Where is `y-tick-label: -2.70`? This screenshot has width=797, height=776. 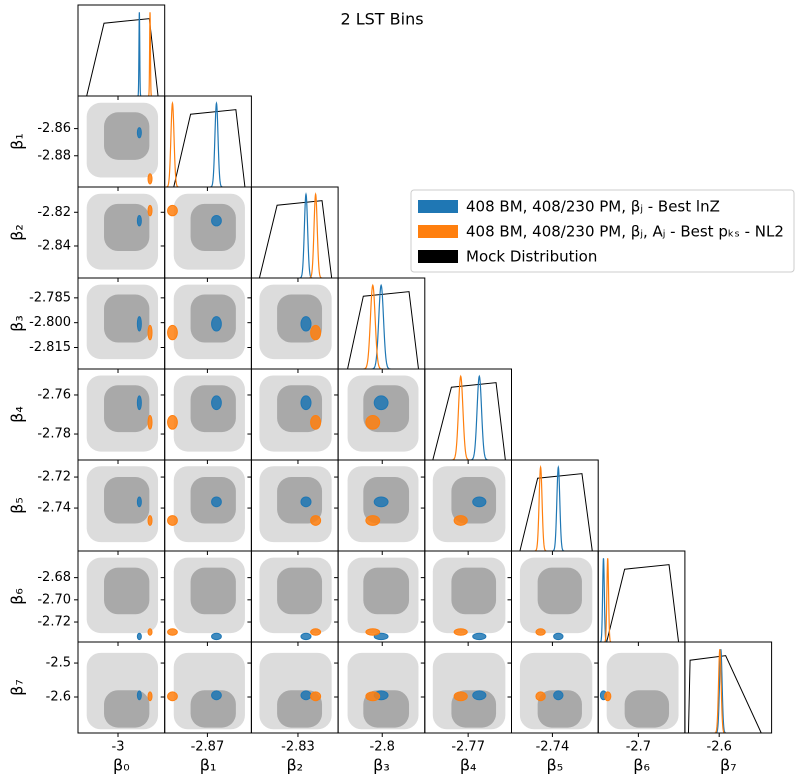 y-tick-label: -2.70 is located at coordinates (54, 599).